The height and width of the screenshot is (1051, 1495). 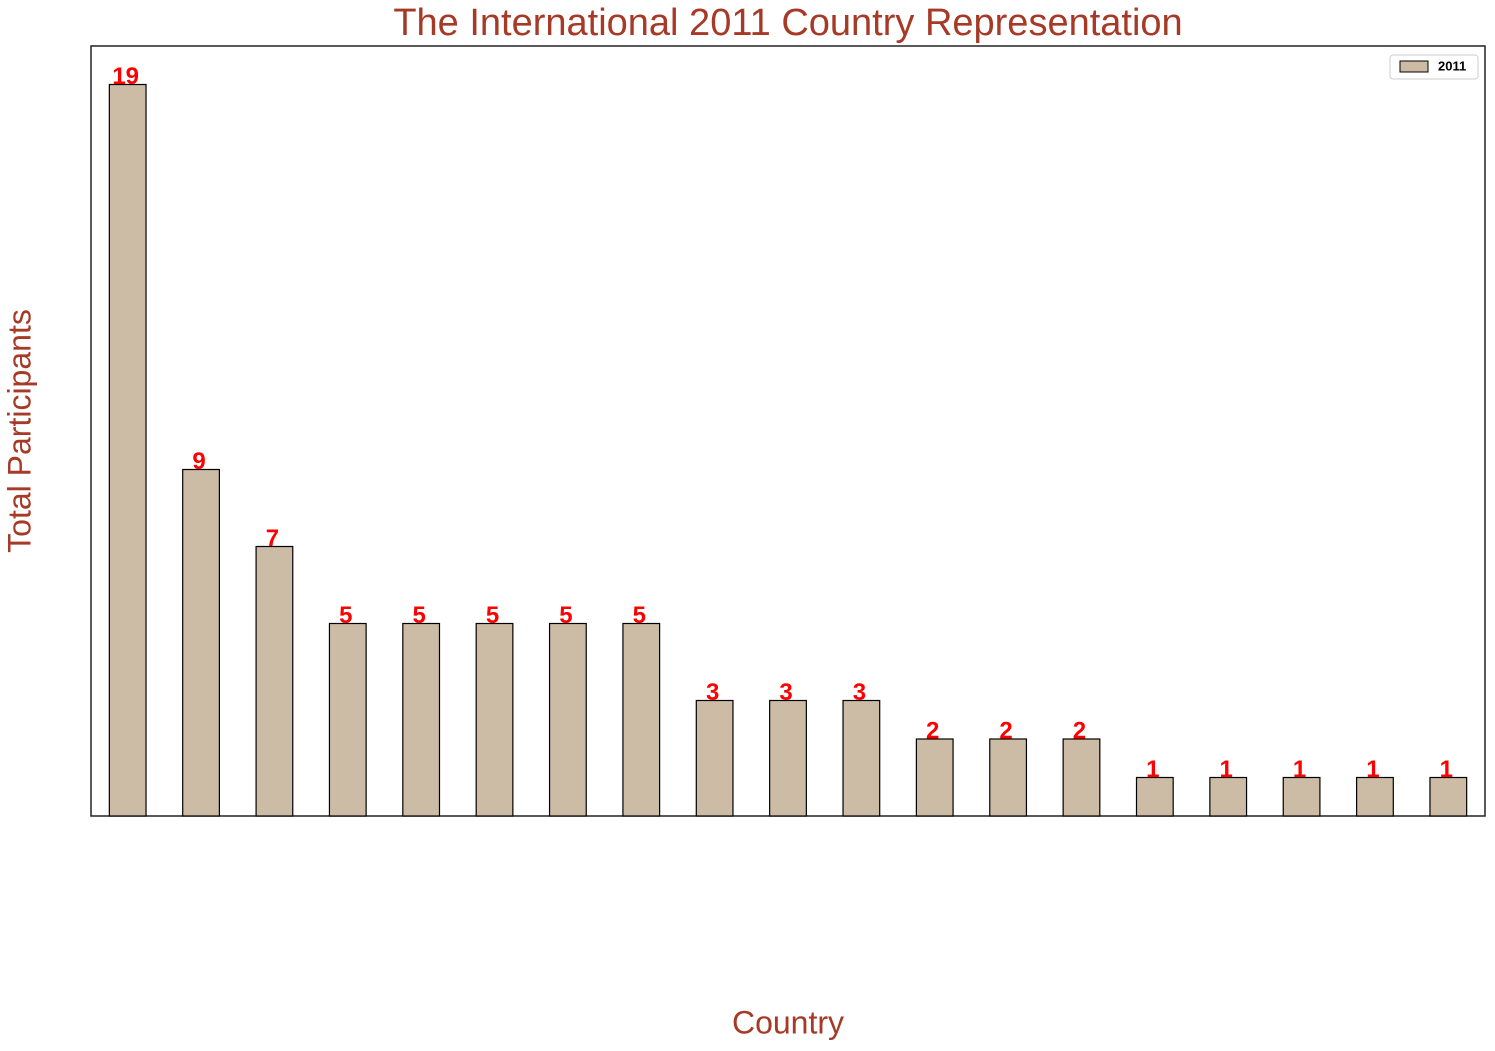 What do you see at coordinates (1414, 66) in the screenshot?
I see `legend-swatch` at bounding box center [1414, 66].